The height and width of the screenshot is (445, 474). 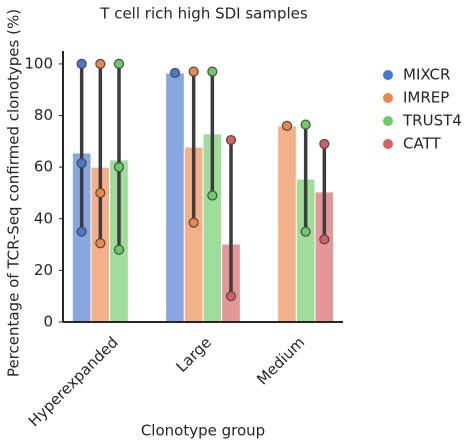 What do you see at coordinates (48, 322) in the screenshot?
I see `y-tick-label: 0` at bounding box center [48, 322].